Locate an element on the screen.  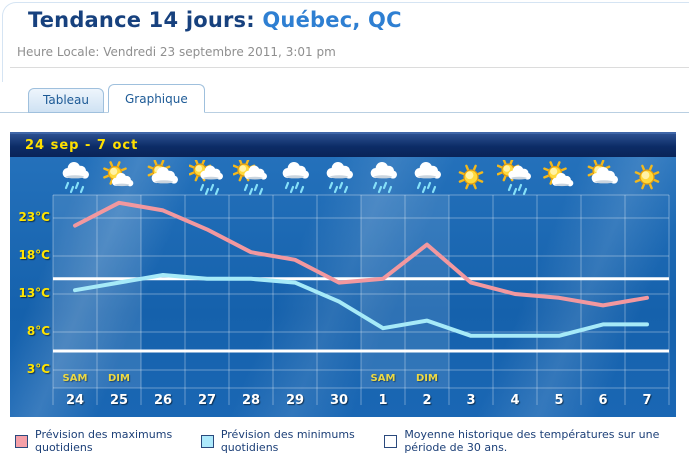
series-line is located at coordinates (361, 305).